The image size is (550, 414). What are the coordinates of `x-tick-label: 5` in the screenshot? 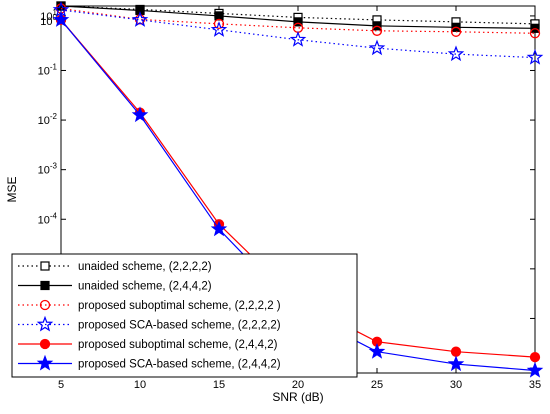 It's located at (61, 385).